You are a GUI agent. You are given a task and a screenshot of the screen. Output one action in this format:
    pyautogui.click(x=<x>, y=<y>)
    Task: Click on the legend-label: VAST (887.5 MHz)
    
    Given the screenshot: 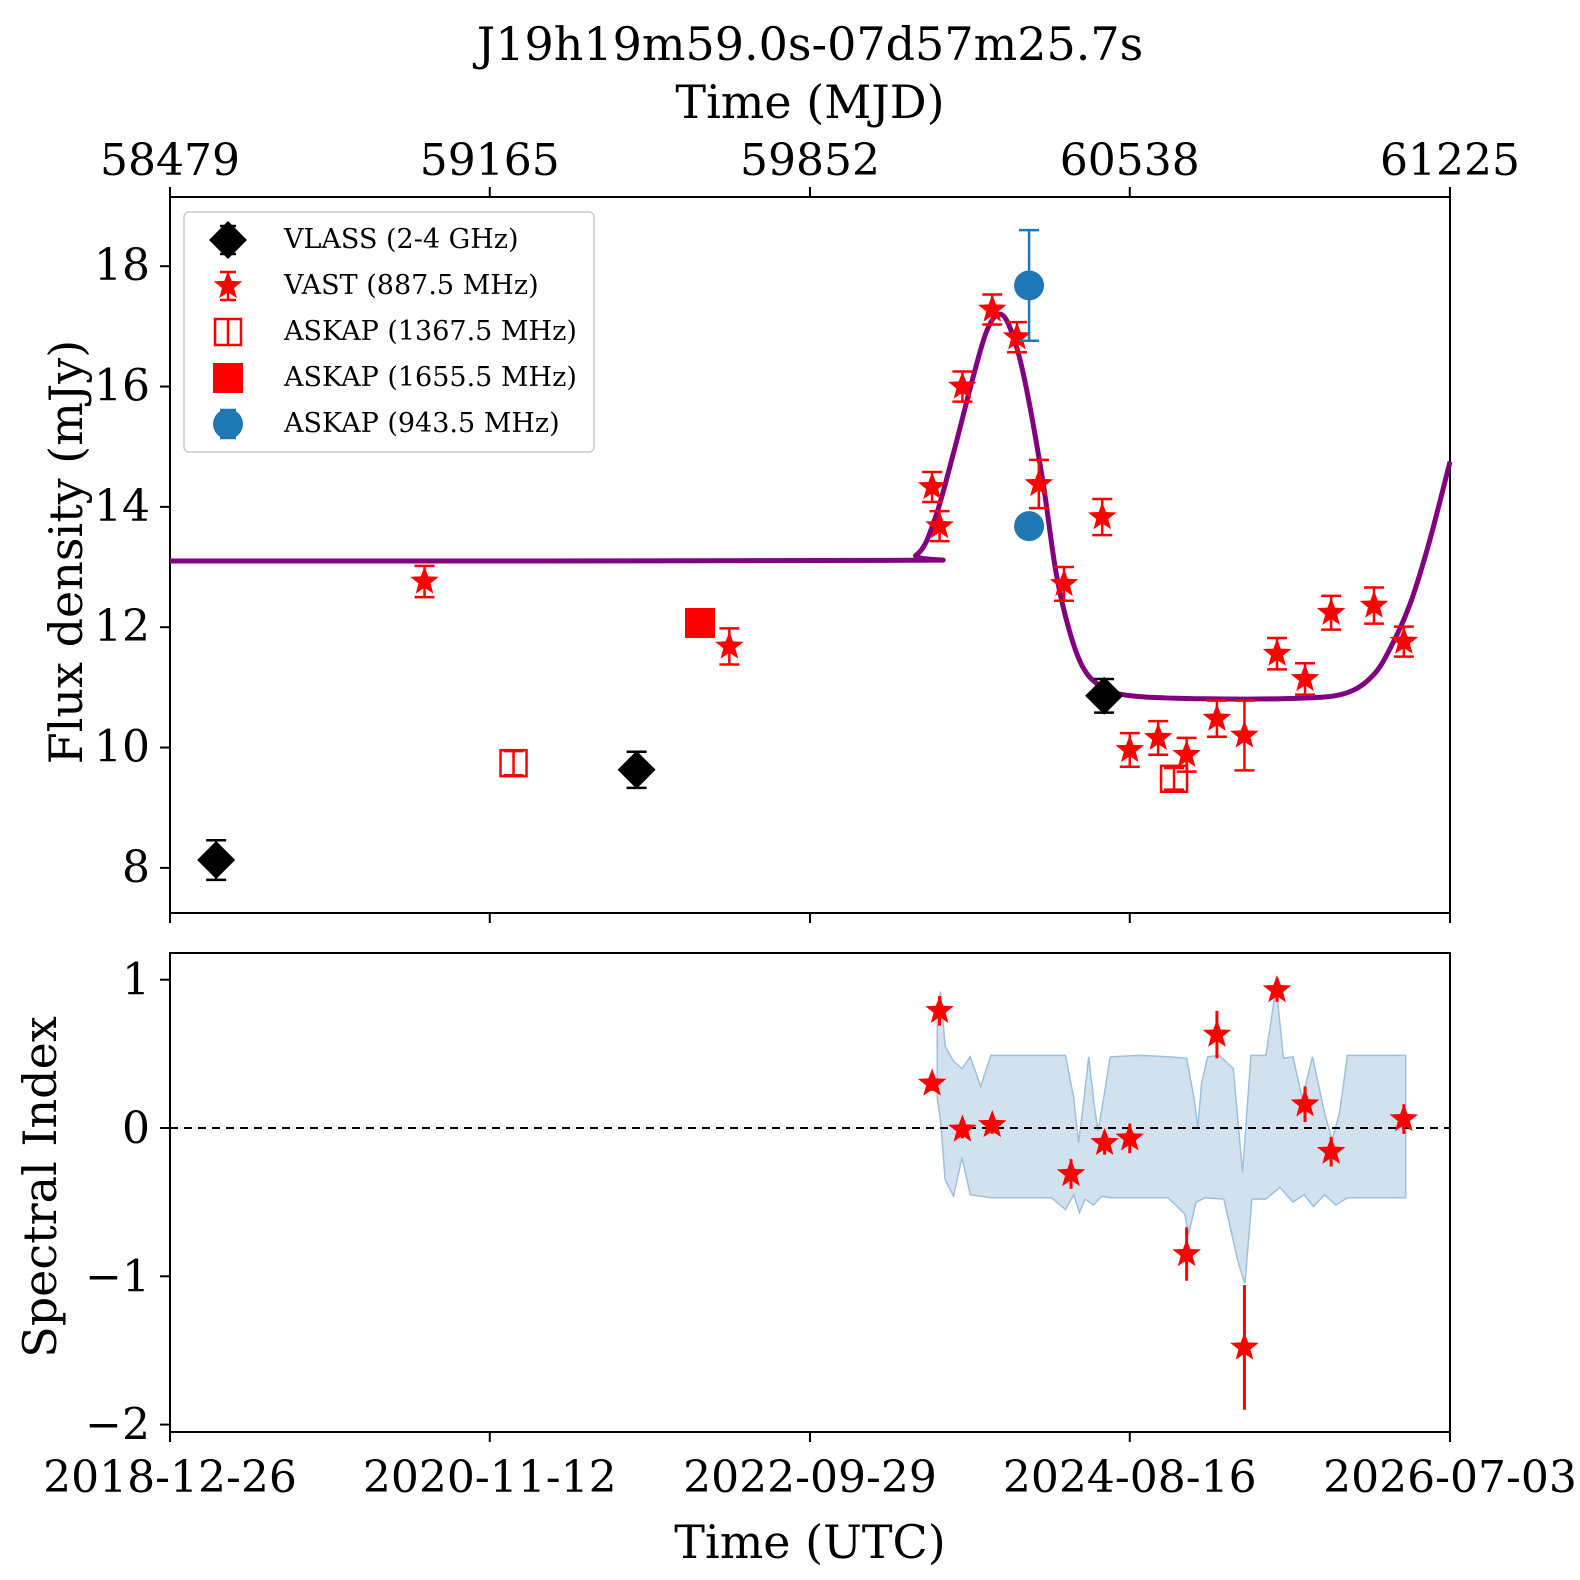 What is the action you would take?
    pyautogui.click(x=411, y=285)
    